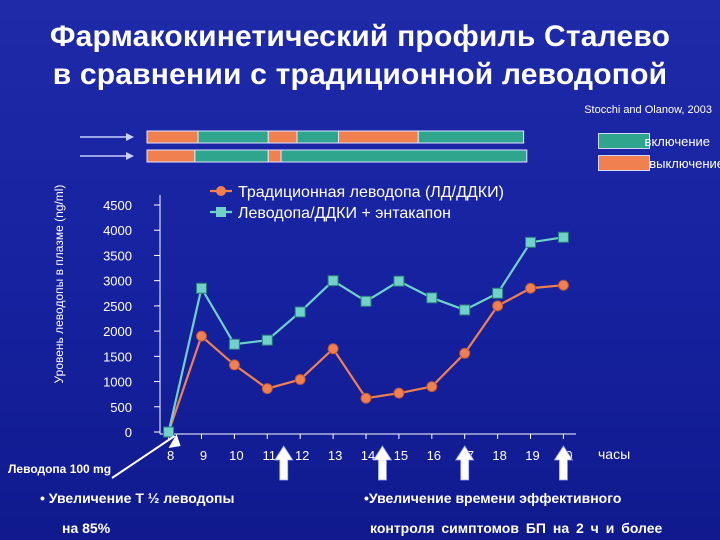 This screenshot has width=720, height=540. What do you see at coordinates (434, 455) in the screenshot?
I see `x-tick-label: 16` at bounding box center [434, 455].